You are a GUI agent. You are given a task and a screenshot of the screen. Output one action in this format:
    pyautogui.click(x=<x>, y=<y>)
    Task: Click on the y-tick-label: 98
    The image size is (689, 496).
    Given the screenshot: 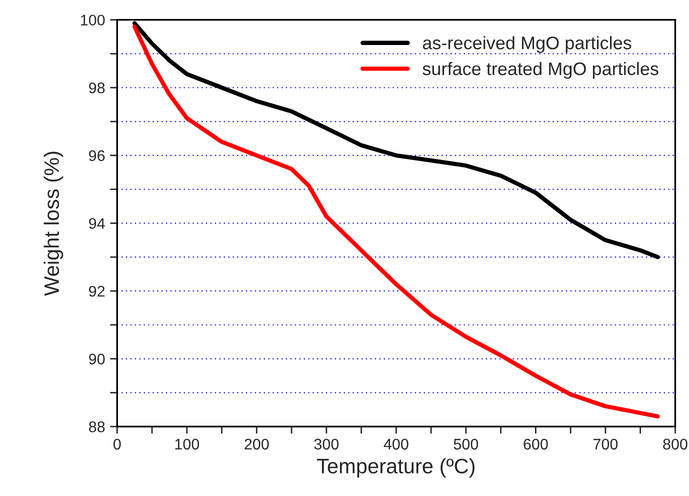 What is the action you would take?
    pyautogui.click(x=97, y=88)
    